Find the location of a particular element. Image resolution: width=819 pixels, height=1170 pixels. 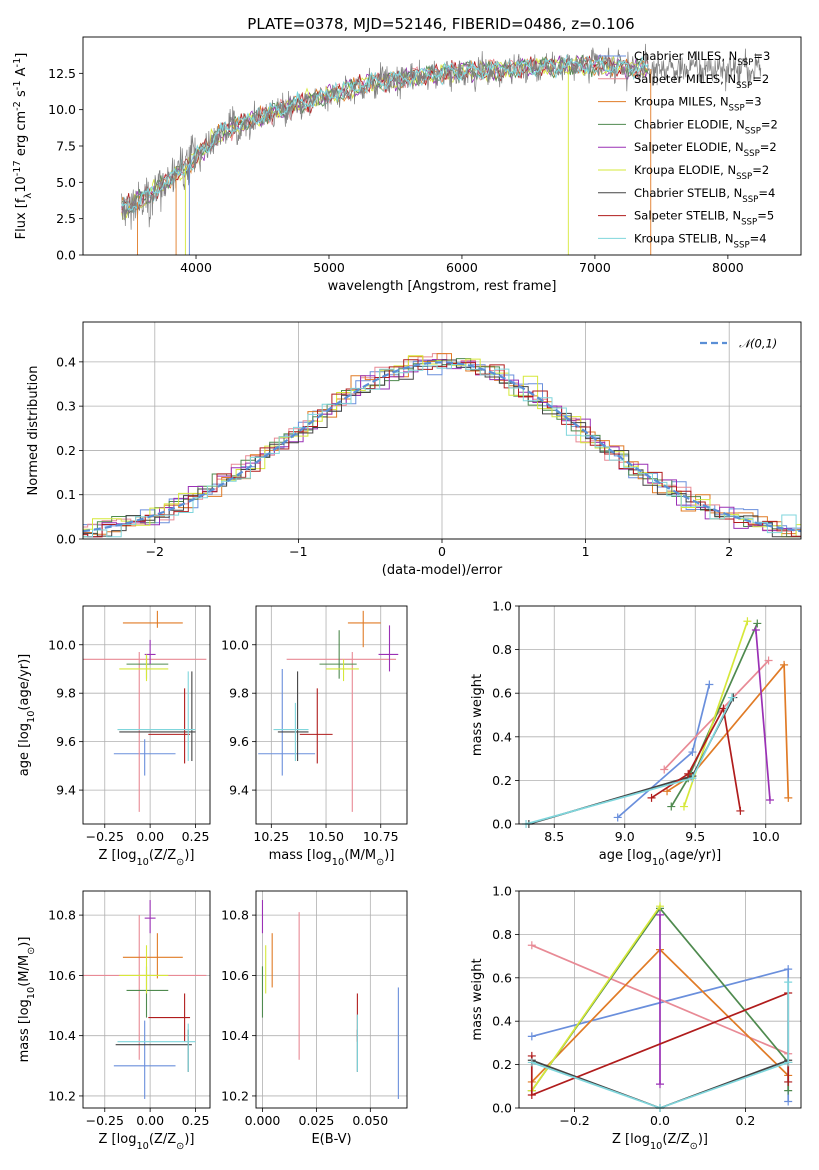

y-tick-label: 10.2 is located at coordinates (62, 1095).